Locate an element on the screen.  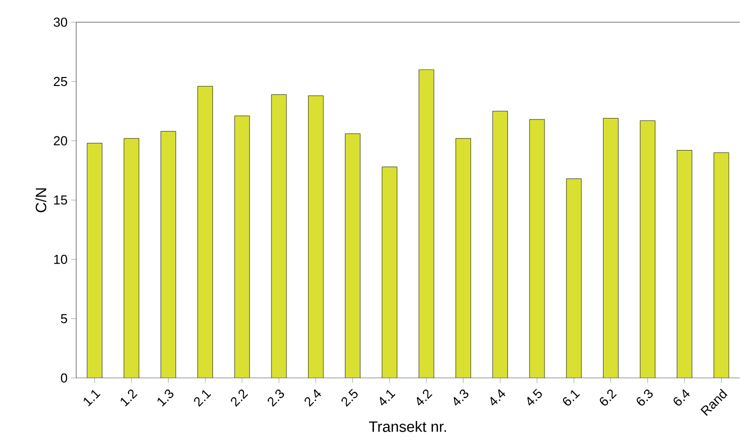
x-tick-label: 4.1 is located at coordinates (388, 398).